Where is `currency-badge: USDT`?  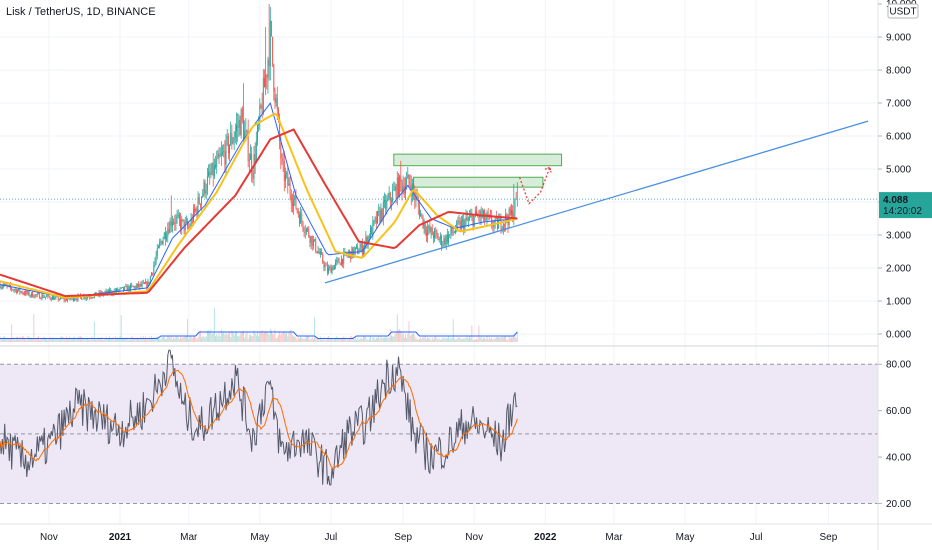 currency-badge: USDT is located at coordinates (903, 11).